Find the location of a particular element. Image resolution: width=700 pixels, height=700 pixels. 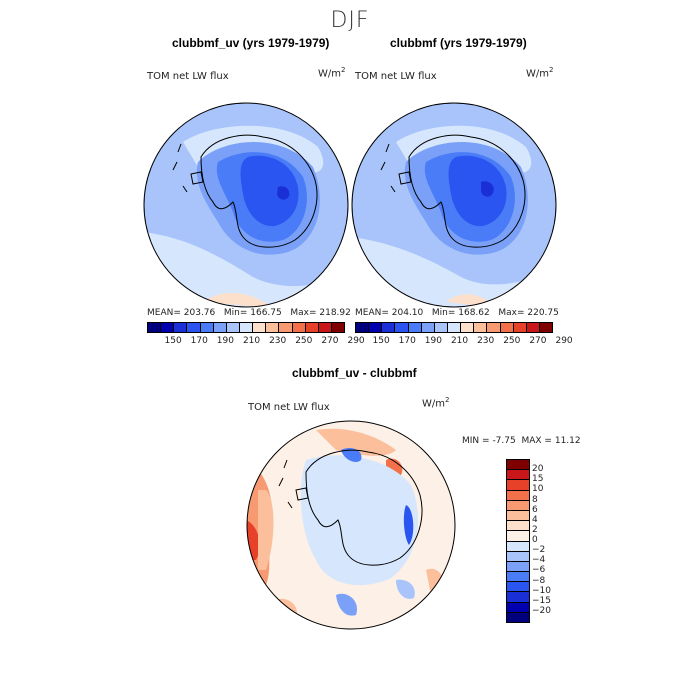

colorbar-tick-label: 20 is located at coordinates (538, 469).